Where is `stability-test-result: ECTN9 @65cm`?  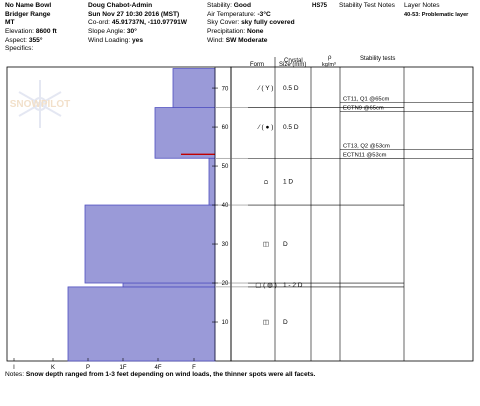 stability-test-result: ECTN9 @65cm is located at coordinates (363, 109).